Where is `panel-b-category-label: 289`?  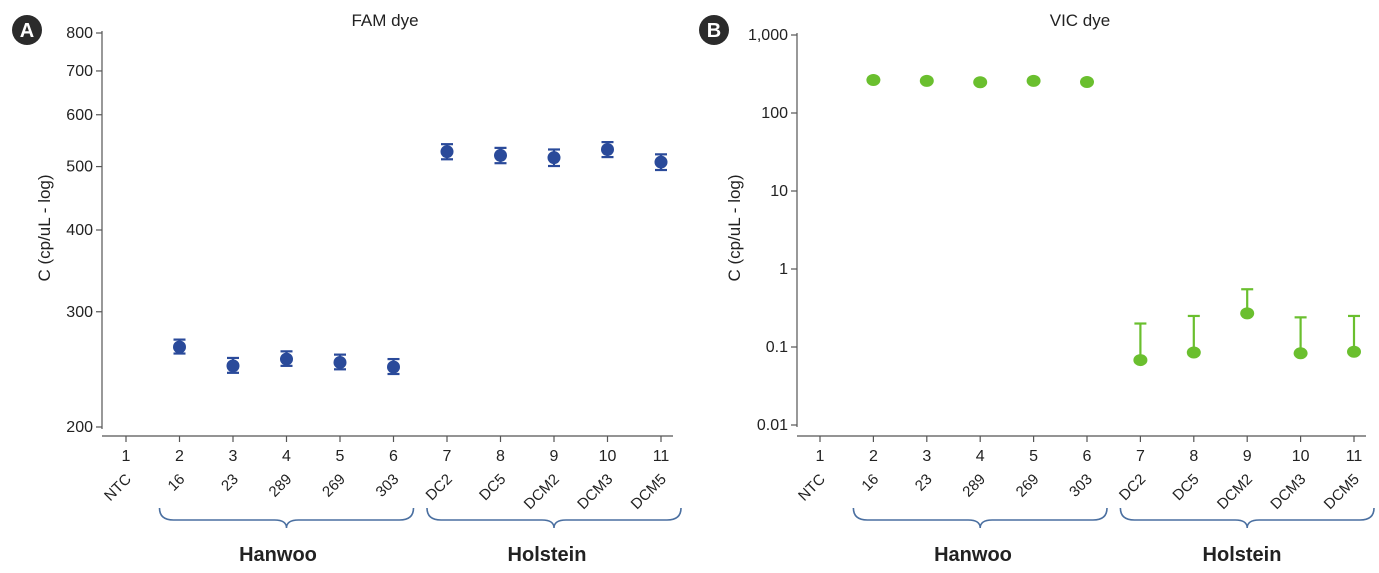
panel-b-category-label: 289 is located at coordinates (974, 486).